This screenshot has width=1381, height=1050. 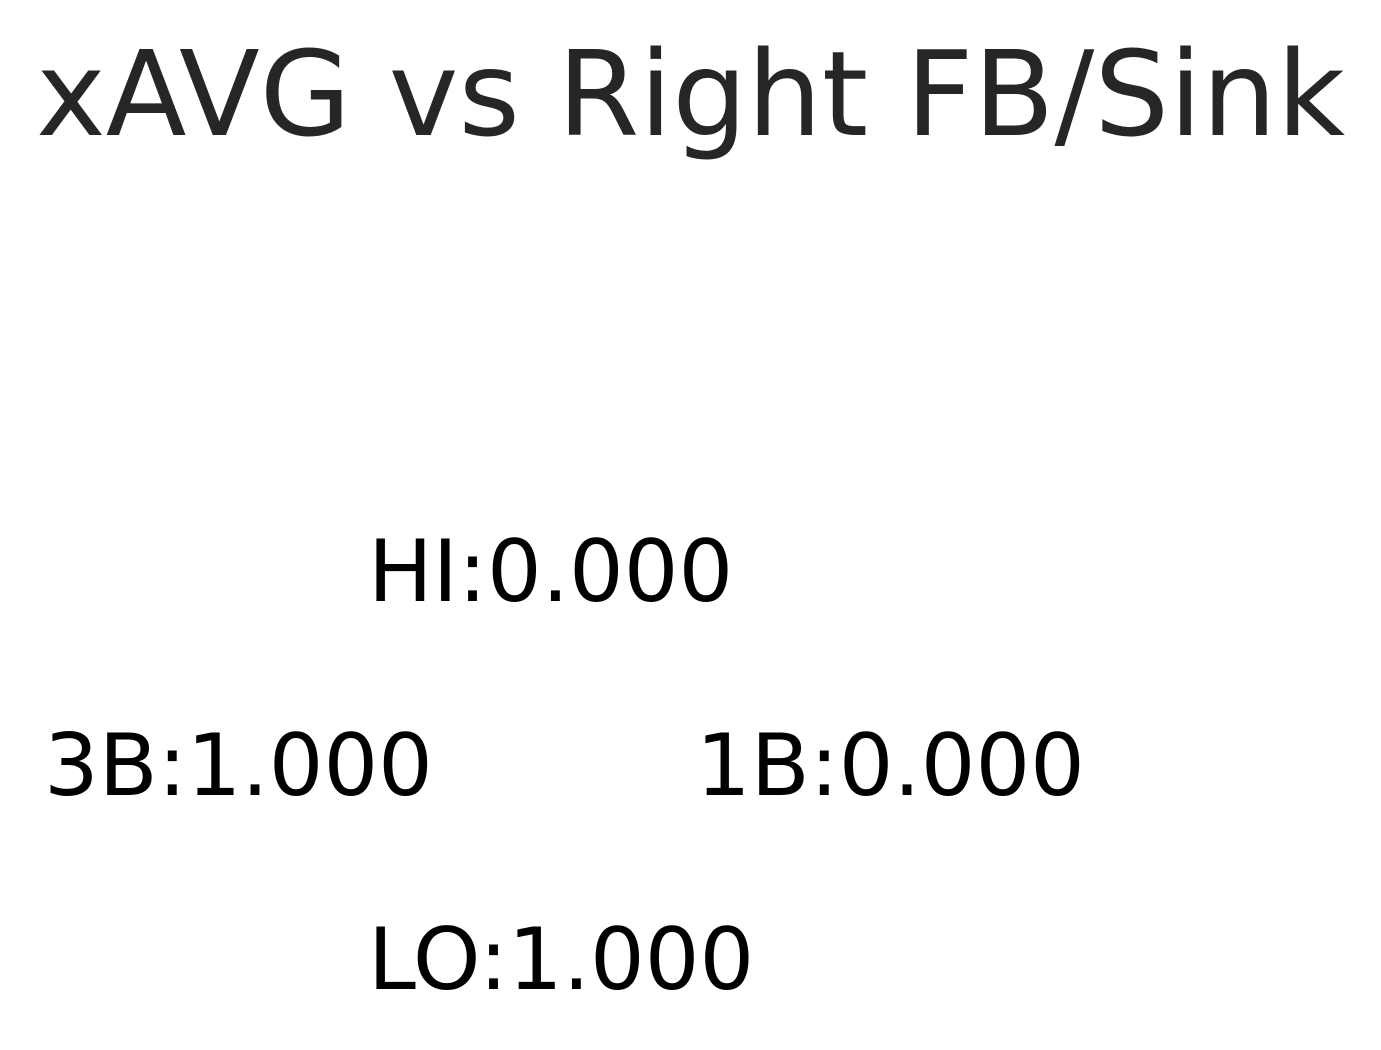 I want to click on zone-label-lo: LO:1.000, so click(x=561, y=960).